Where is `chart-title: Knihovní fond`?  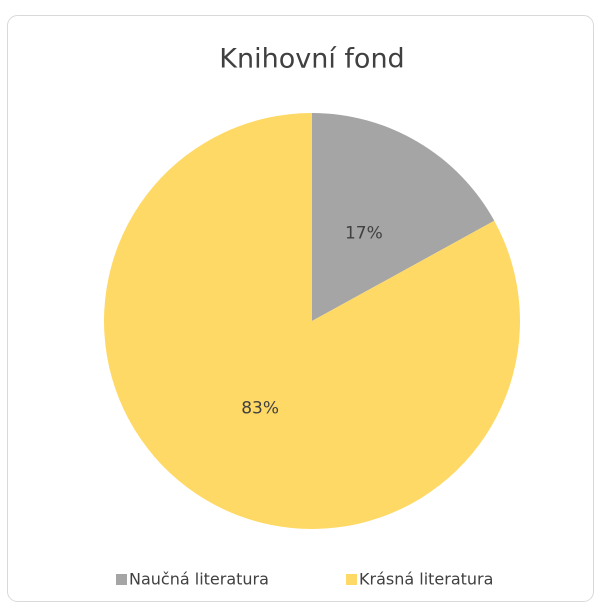 chart-title: Knihovní fond is located at coordinates (311, 59).